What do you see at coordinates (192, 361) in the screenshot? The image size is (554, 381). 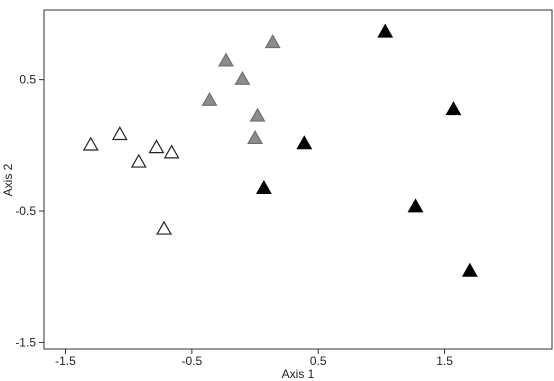 I see `x-tick-label: -0.5` at bounding box center [192, 361].